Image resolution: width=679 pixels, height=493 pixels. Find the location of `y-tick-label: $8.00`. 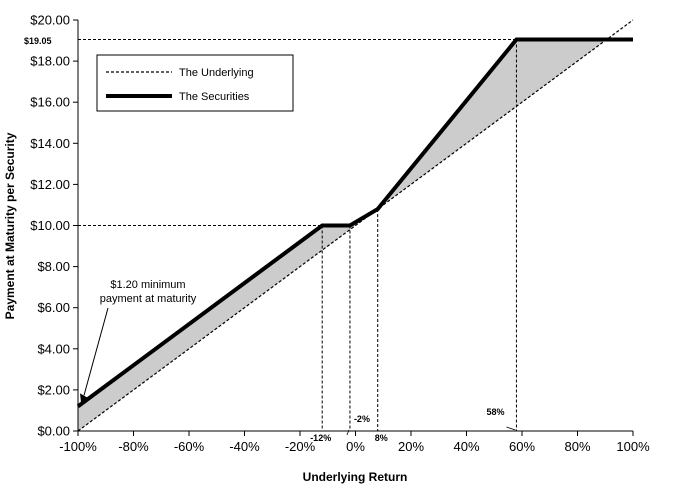

y-tick-label: $8.00 is located at coordinates (53, 266).